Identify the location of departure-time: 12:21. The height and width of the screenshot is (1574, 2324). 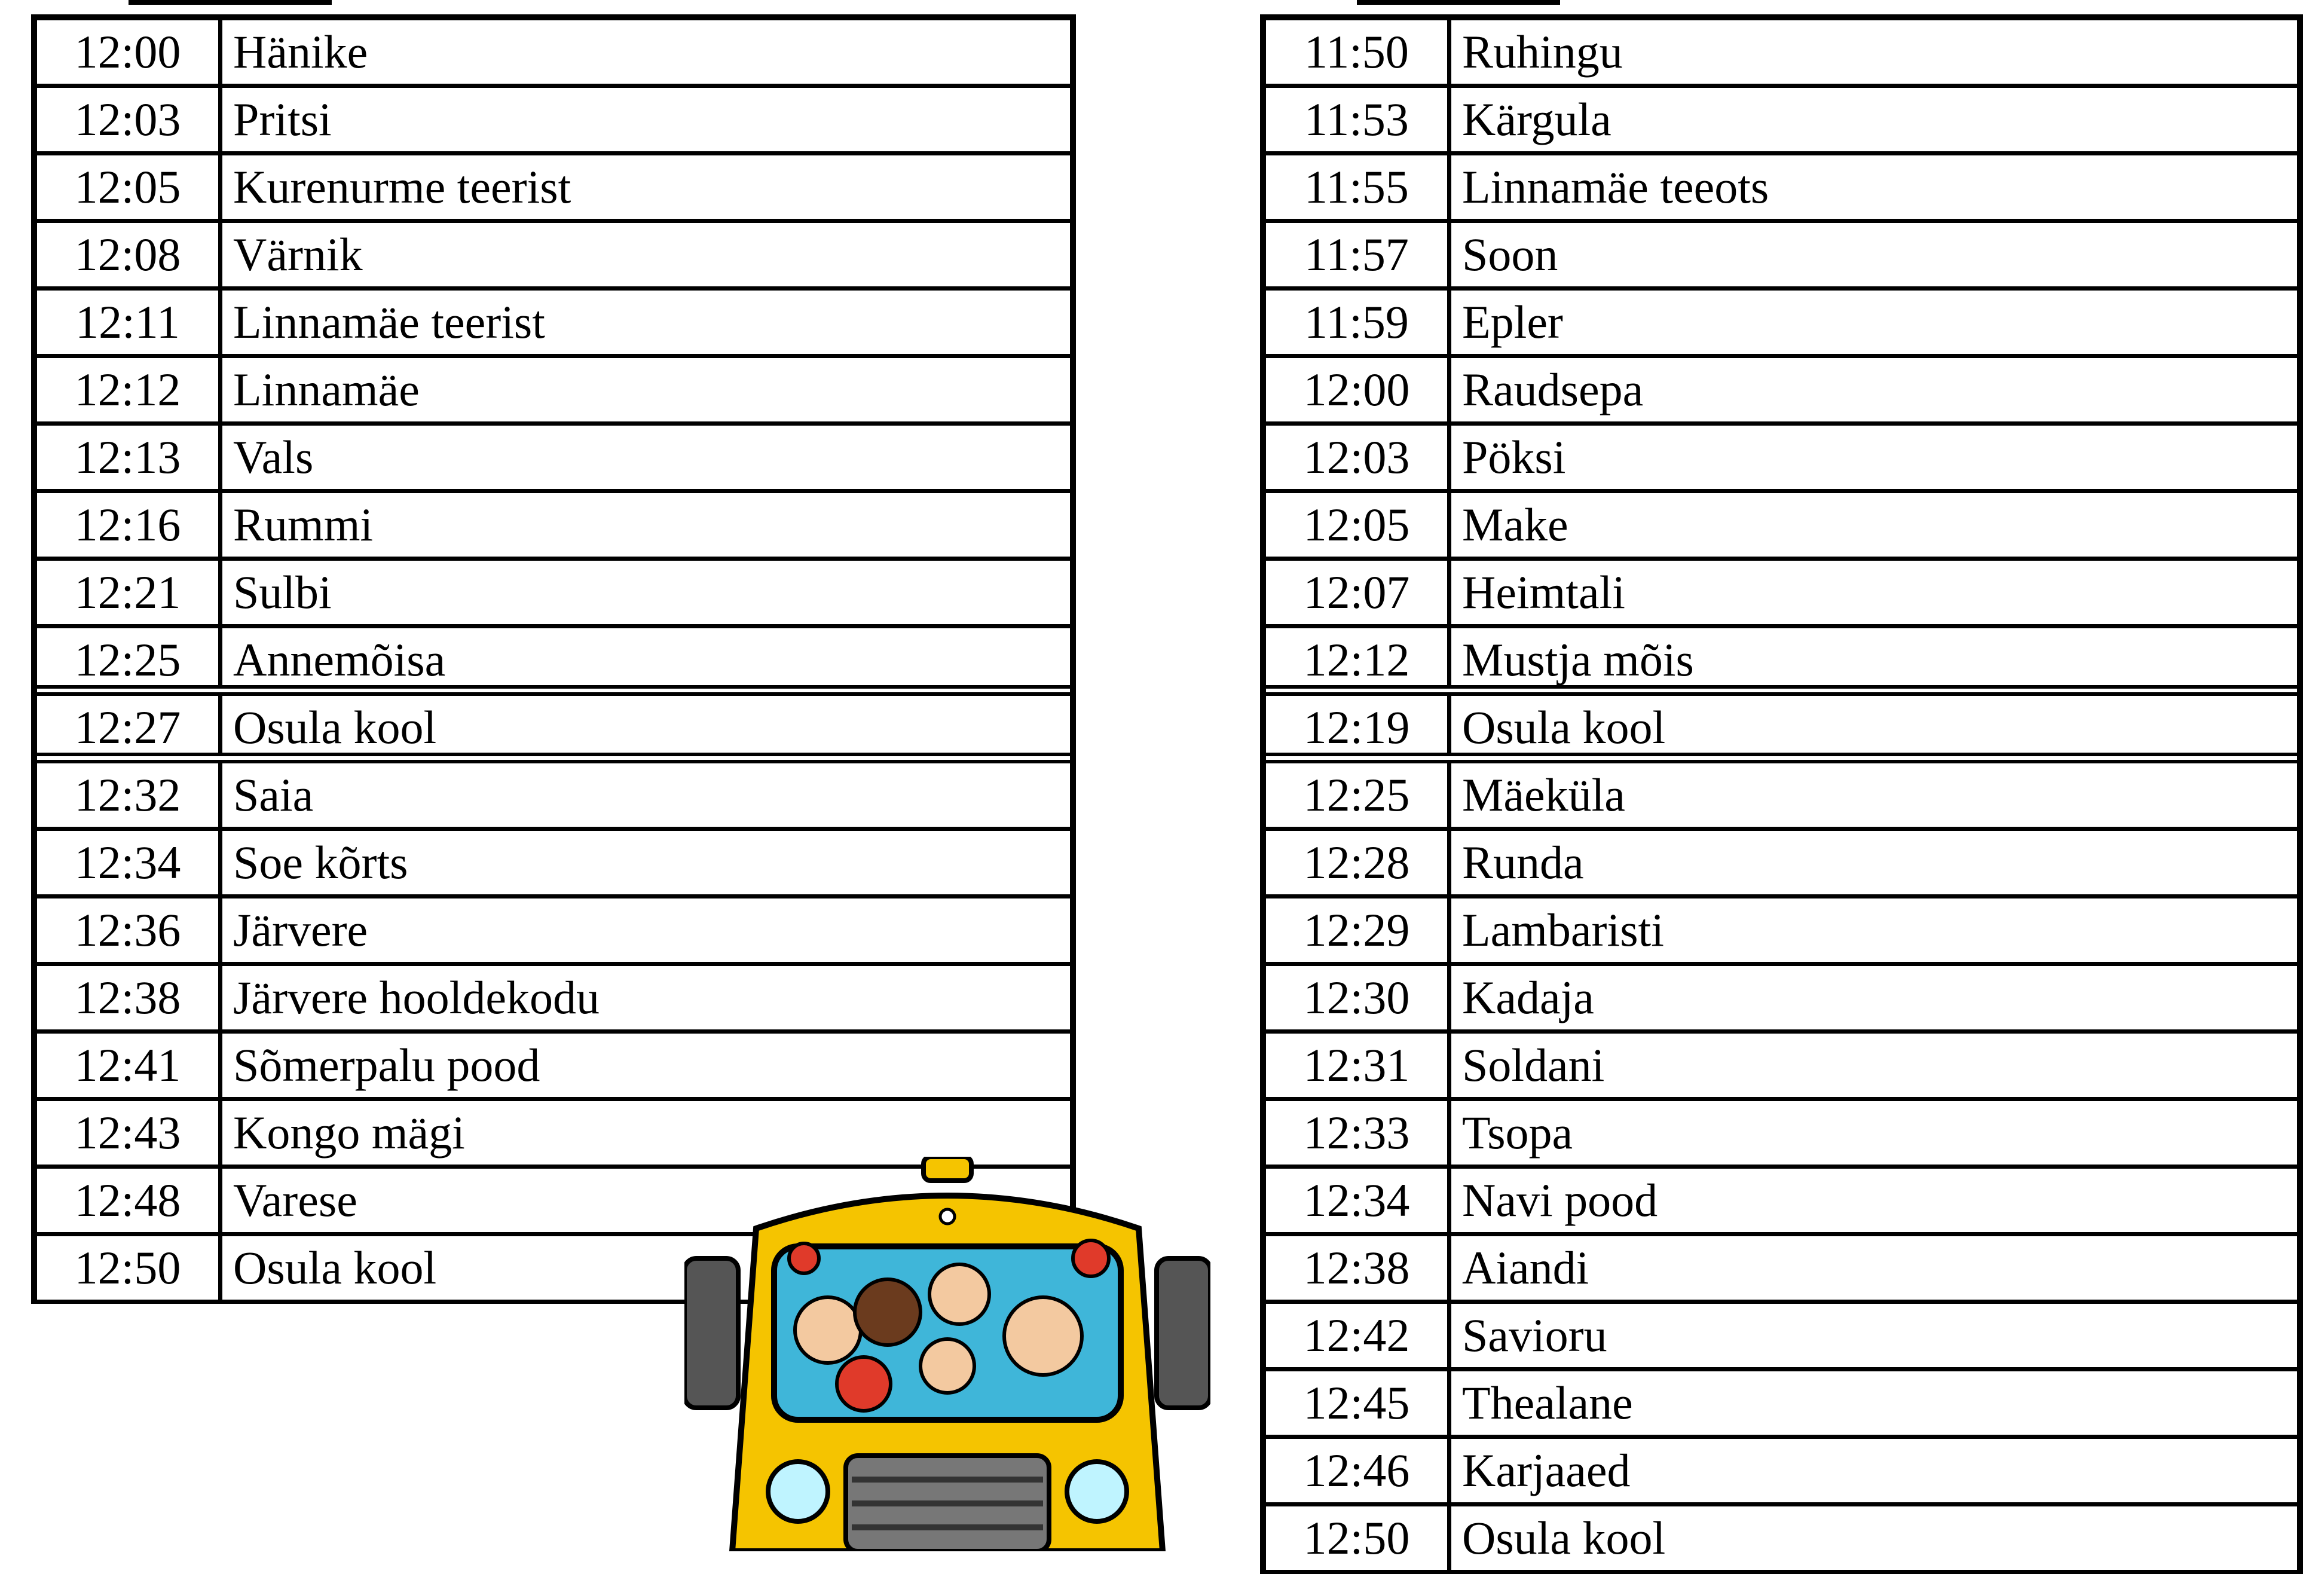
(129, 592).